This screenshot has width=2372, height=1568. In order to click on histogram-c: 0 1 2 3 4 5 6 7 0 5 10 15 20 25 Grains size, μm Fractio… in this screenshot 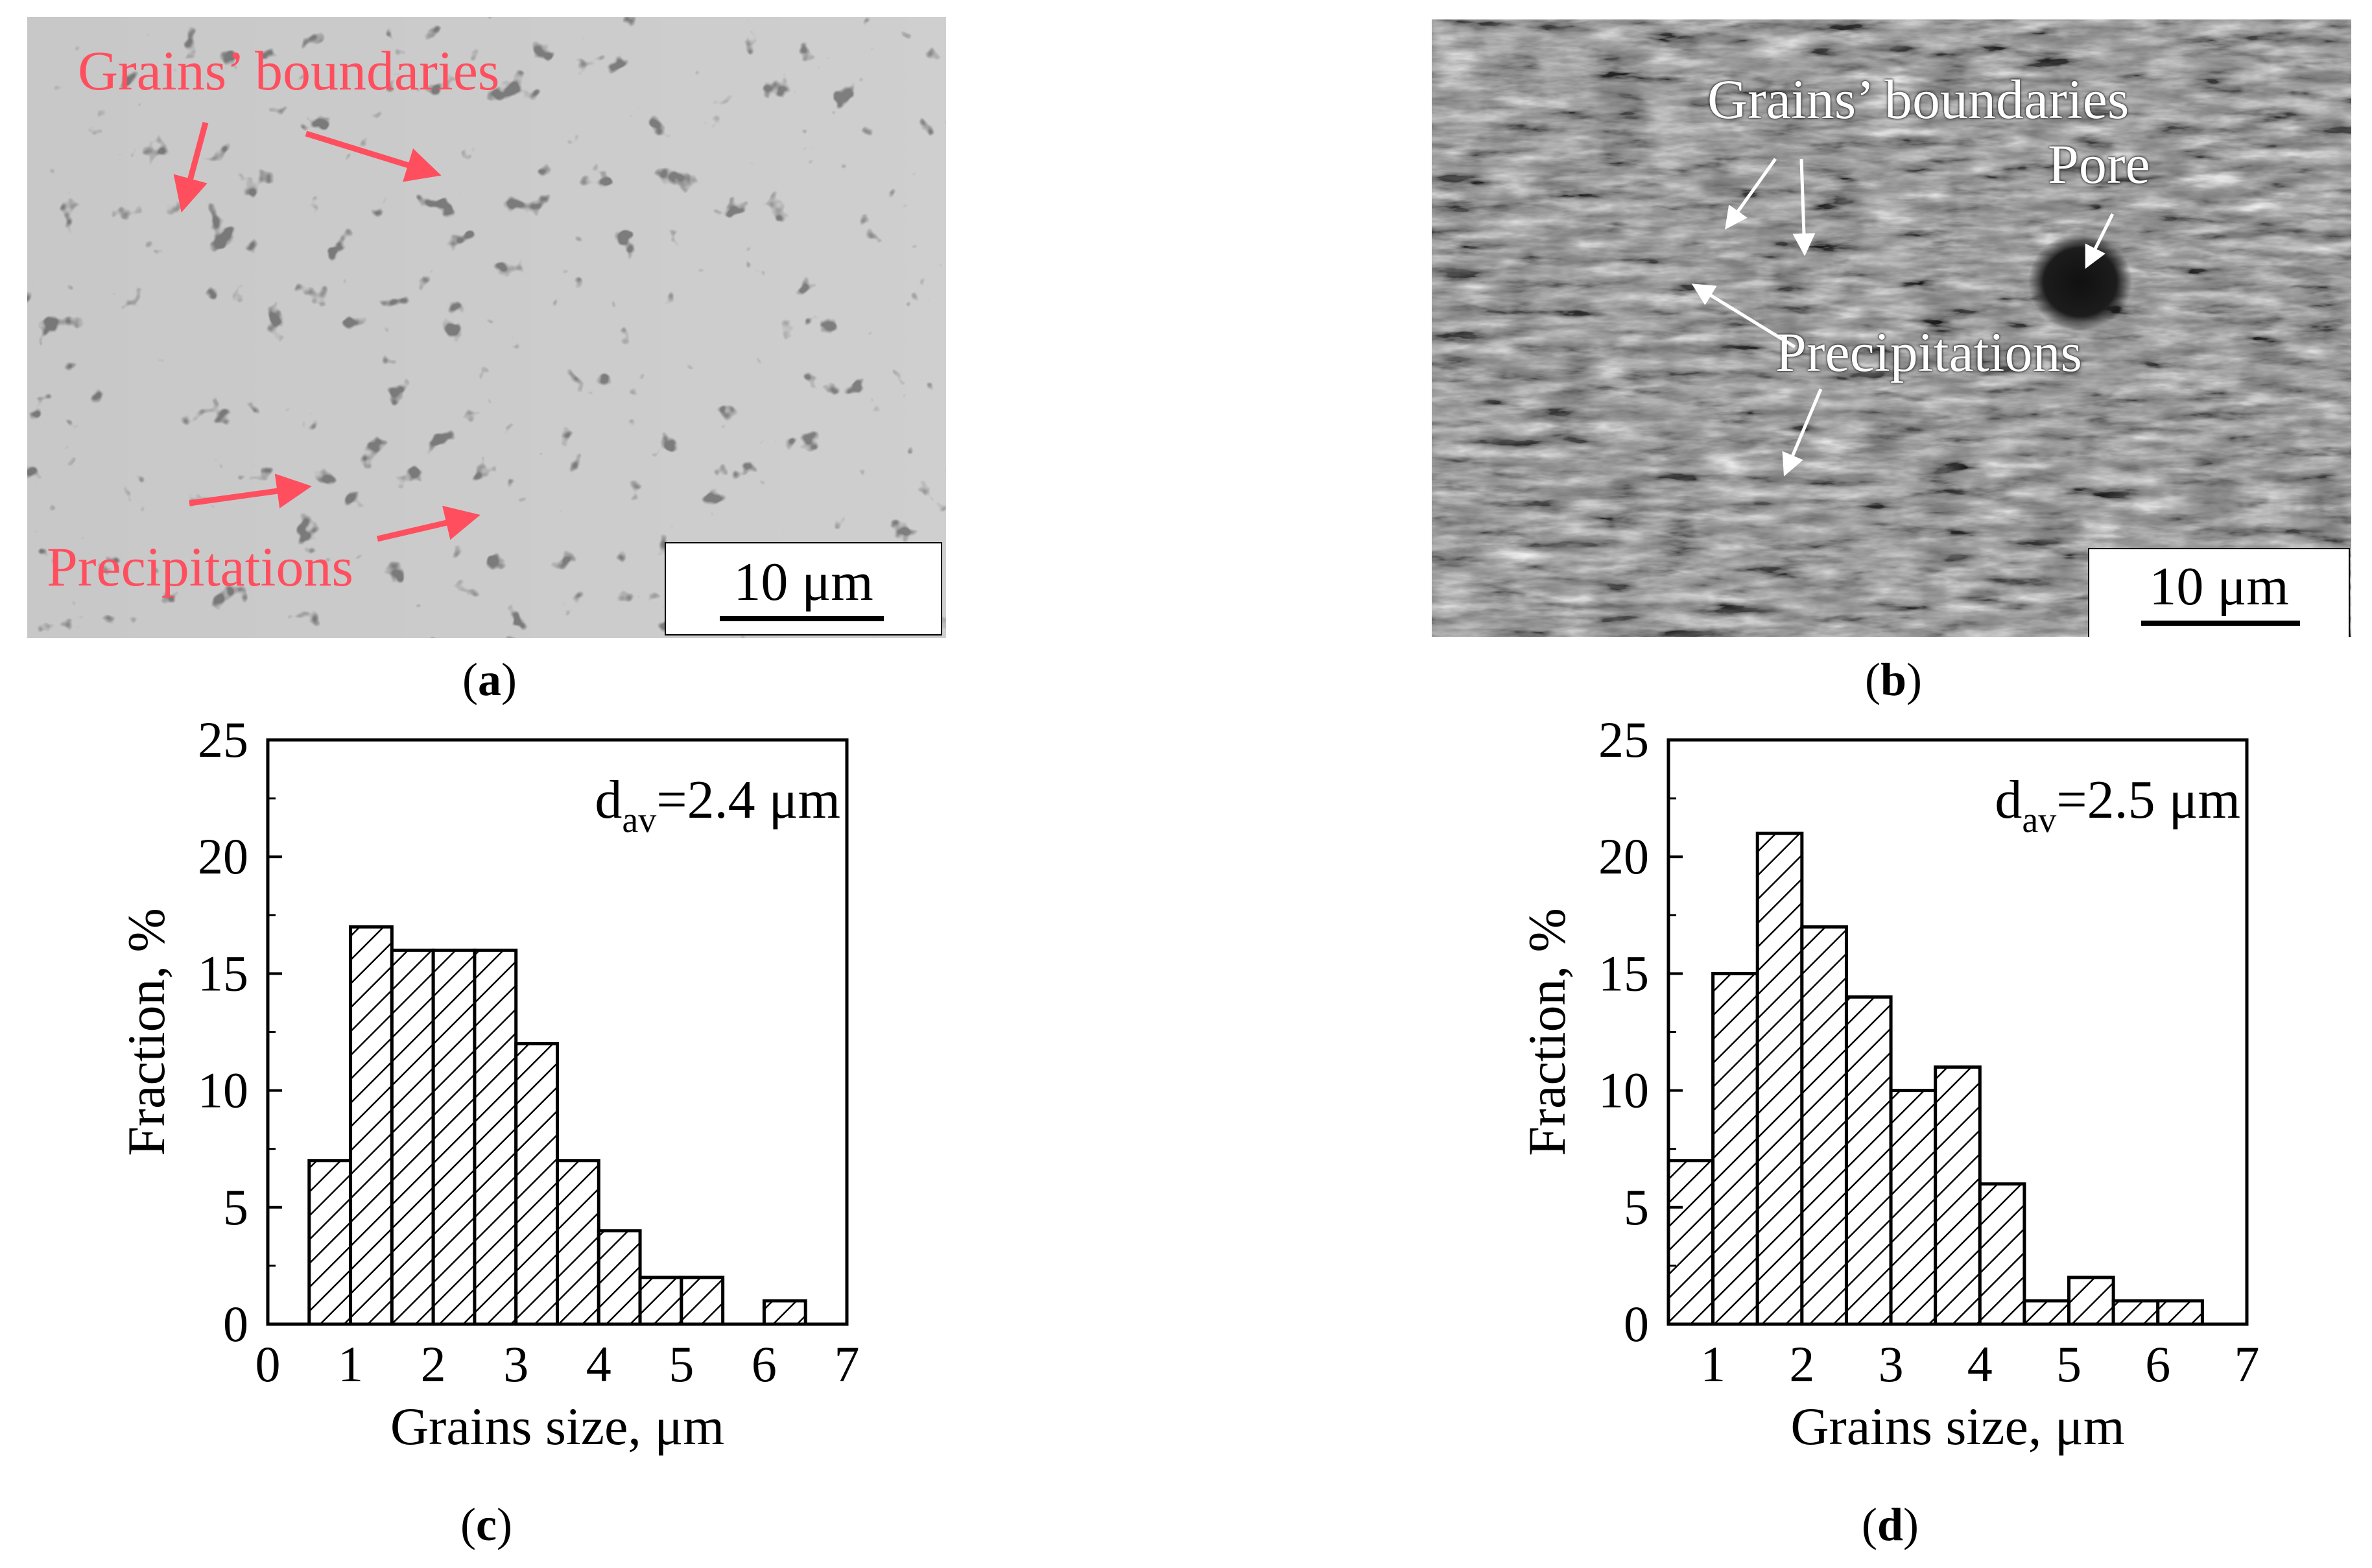, I will do `click(488, 1084)`.